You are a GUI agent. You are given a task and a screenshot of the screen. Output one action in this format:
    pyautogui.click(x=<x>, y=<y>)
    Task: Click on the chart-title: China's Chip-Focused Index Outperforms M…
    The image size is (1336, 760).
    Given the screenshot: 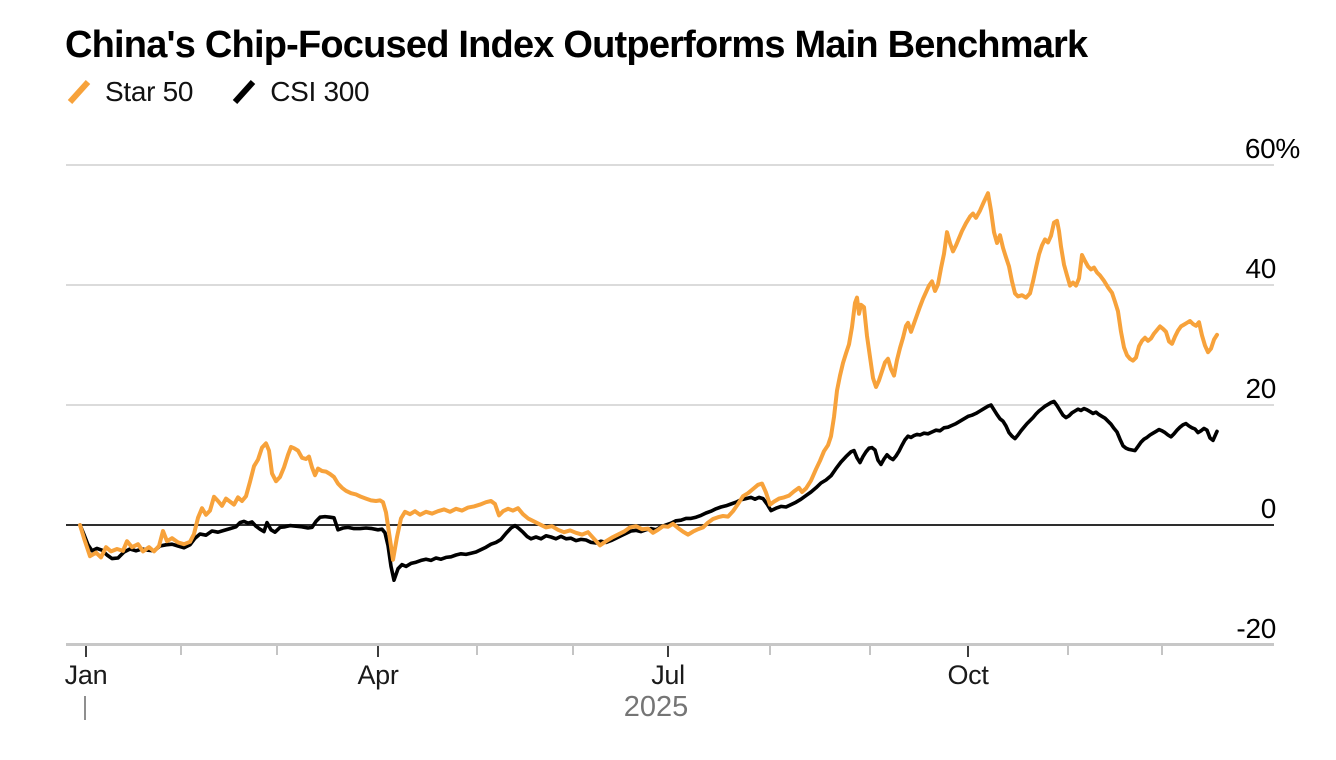 What is the action you would take?
    pyautogui.click(x=576, y=45)
    